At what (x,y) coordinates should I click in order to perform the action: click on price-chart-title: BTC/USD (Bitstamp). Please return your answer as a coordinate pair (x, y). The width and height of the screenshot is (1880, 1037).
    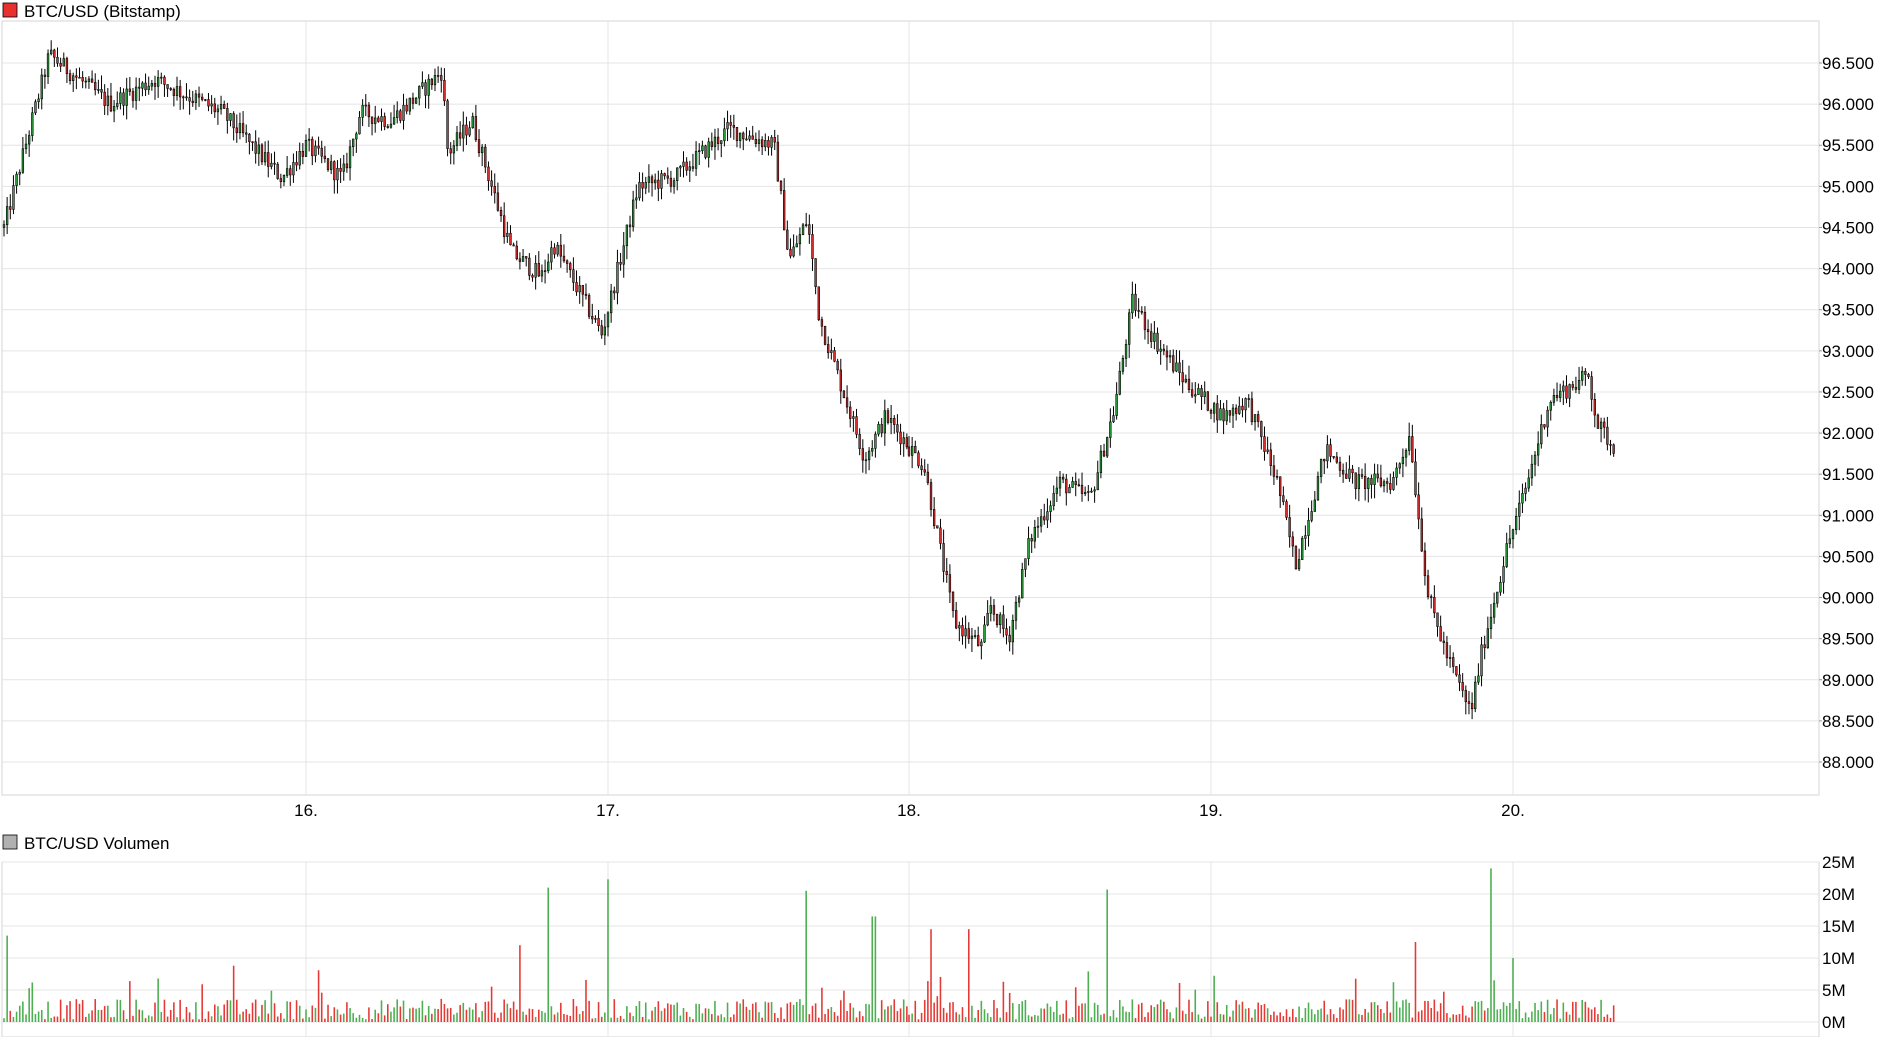
    Looking at the image, I should click on (102, 11).